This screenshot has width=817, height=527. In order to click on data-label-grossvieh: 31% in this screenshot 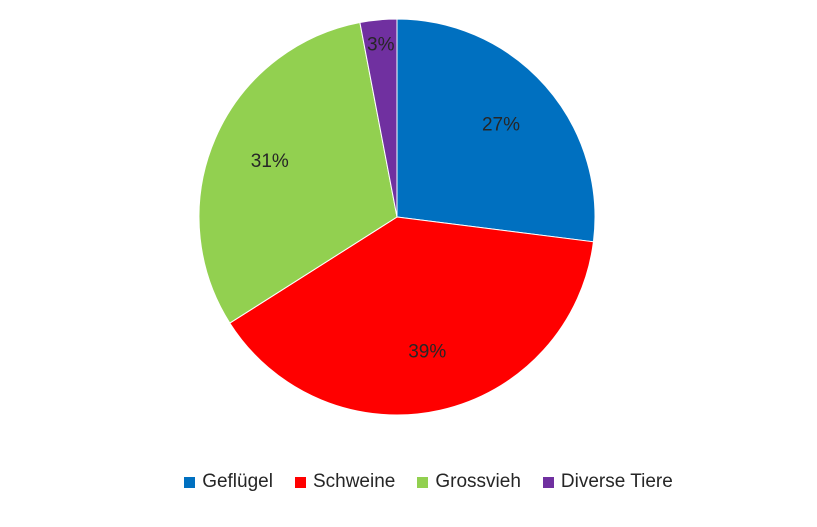, I will do `click(270, 161)`.